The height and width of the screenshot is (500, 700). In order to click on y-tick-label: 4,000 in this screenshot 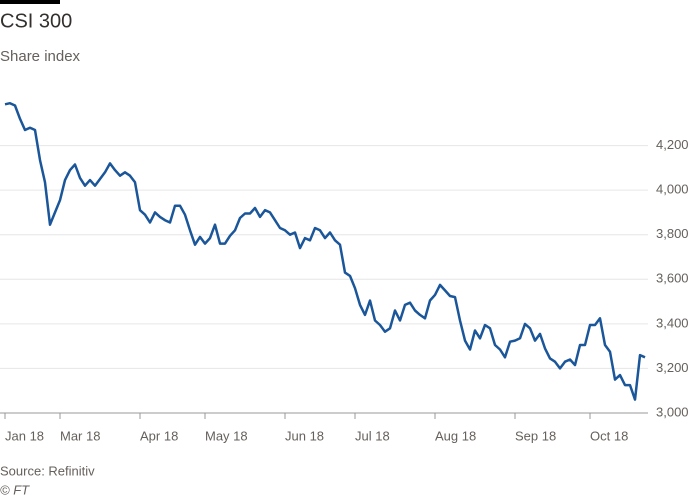, I will do `click(672, 189)`.